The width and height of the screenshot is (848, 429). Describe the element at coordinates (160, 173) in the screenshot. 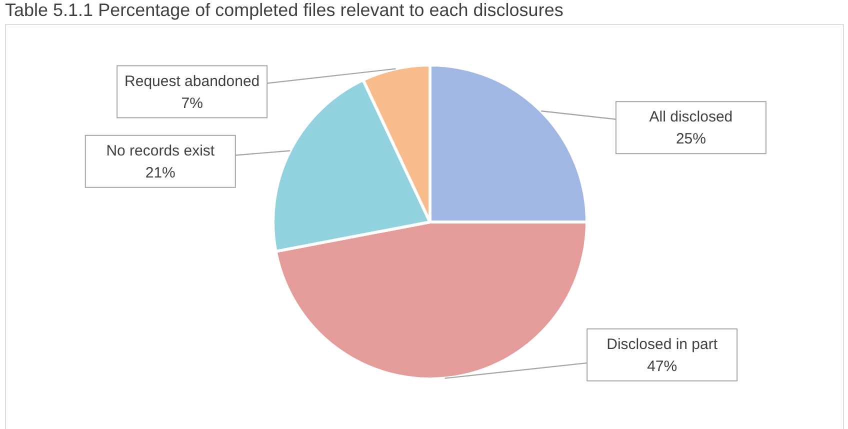

I see `data-label: 21%` at that location.